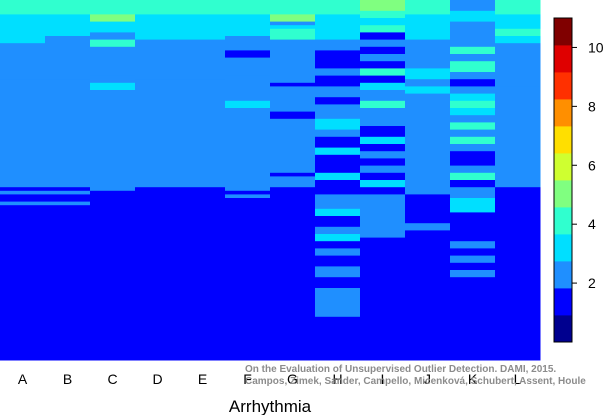 The height and width of the screenshot is (415, 605). Describe the element at coordinates (596, 47) in the screenshot. I see `colorbar-tick-label: 10` at that location.